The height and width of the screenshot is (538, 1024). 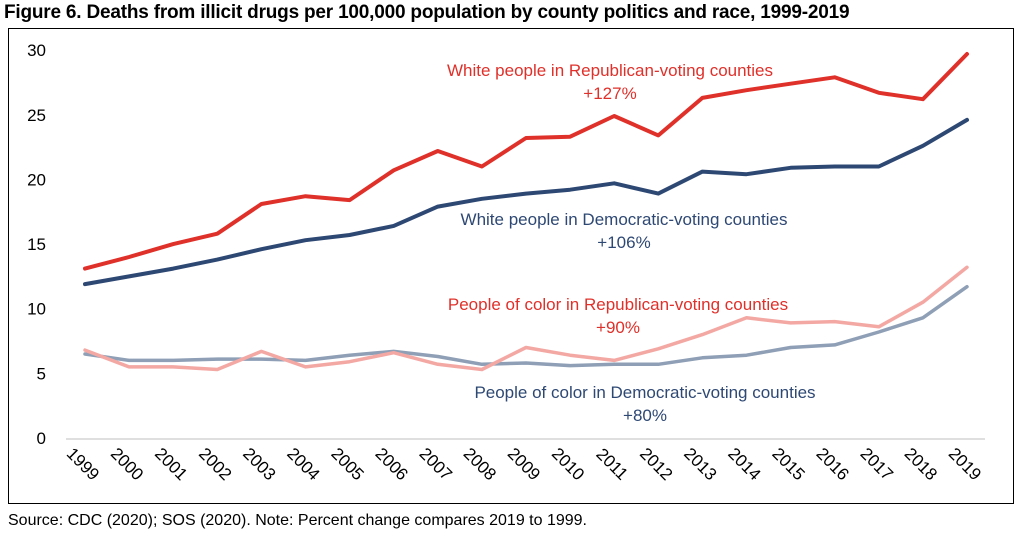 What do you see at coordinates (788, 464) in the screenshot?
I see `x-tick-label: 2015` at bounding box center [788, 464].